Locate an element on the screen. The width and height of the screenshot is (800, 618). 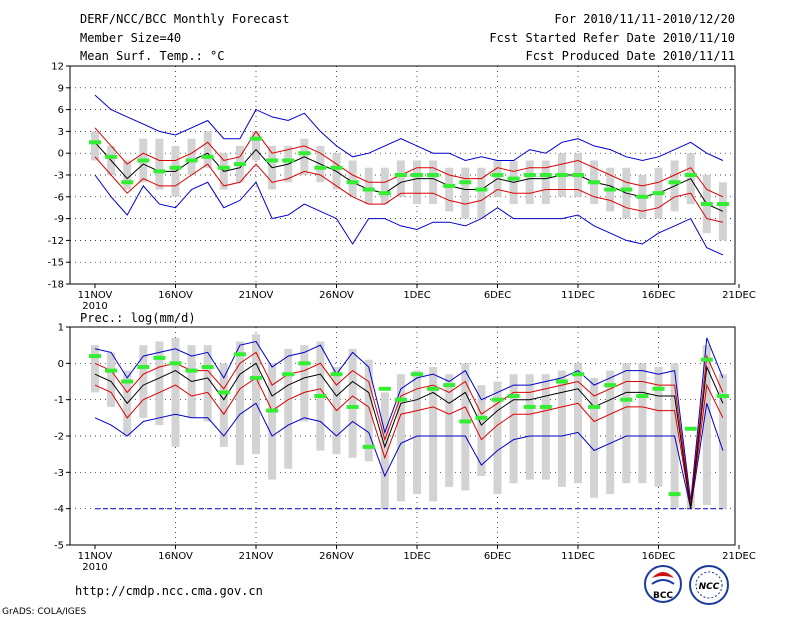
y-tick-label: 9 is located at coordinates (61, 88).